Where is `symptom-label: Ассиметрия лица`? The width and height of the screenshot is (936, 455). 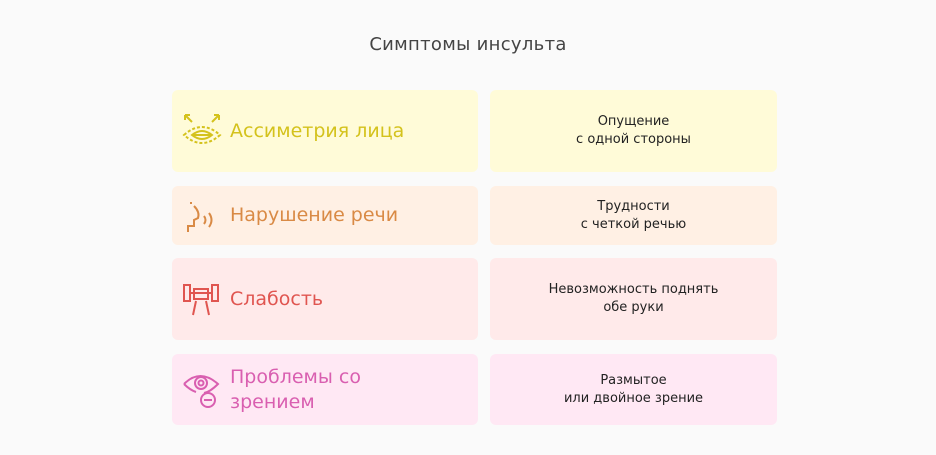
symptom-label: Ассиметрия лица is located at coordinates (317, 130).